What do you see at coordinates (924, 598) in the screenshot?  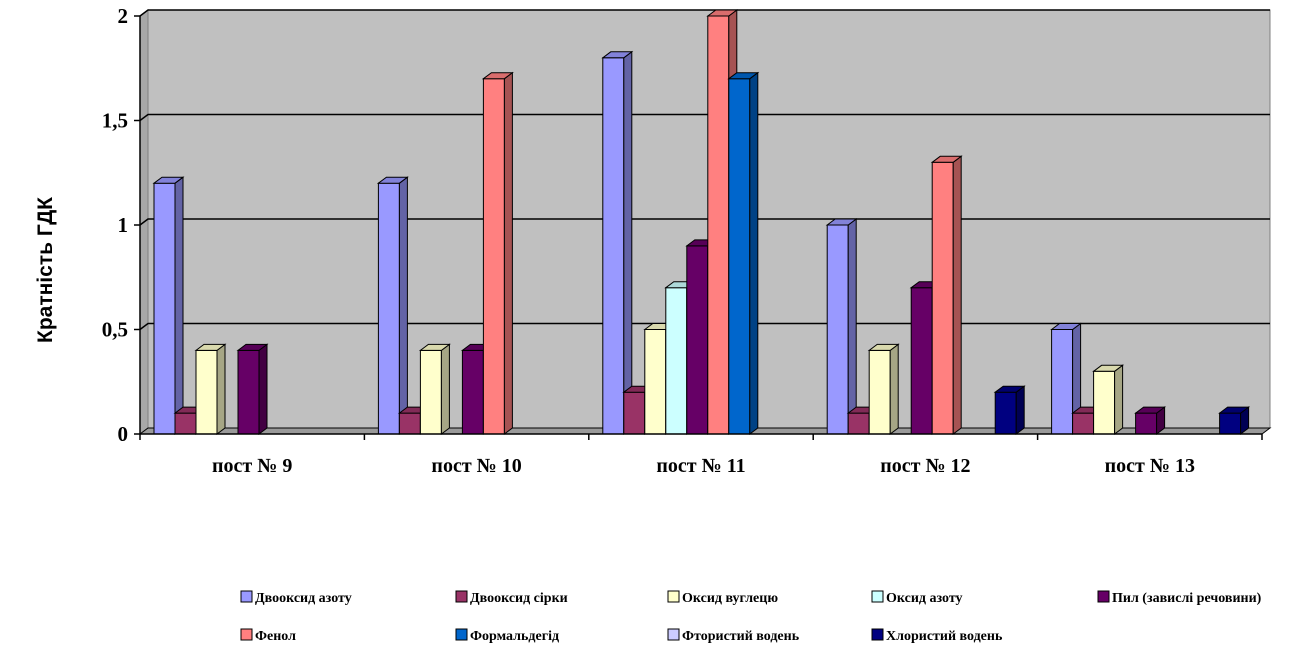 I see `legend-label: Оксид азоту` at bounding box center [924, 598].